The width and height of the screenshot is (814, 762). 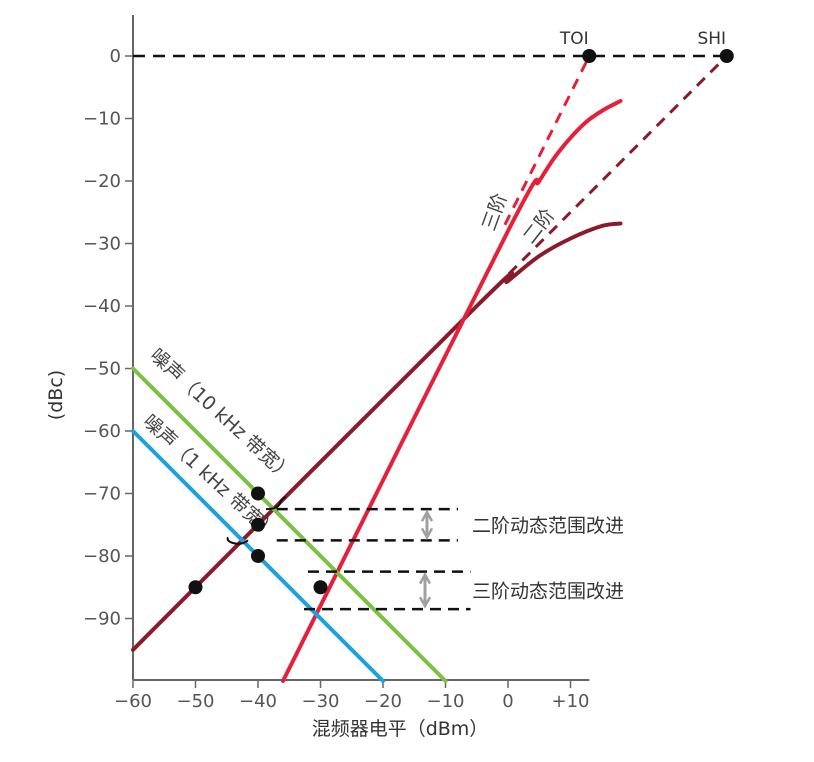 I want to click on y-tick-label: −80, so click(x=102, y=556).